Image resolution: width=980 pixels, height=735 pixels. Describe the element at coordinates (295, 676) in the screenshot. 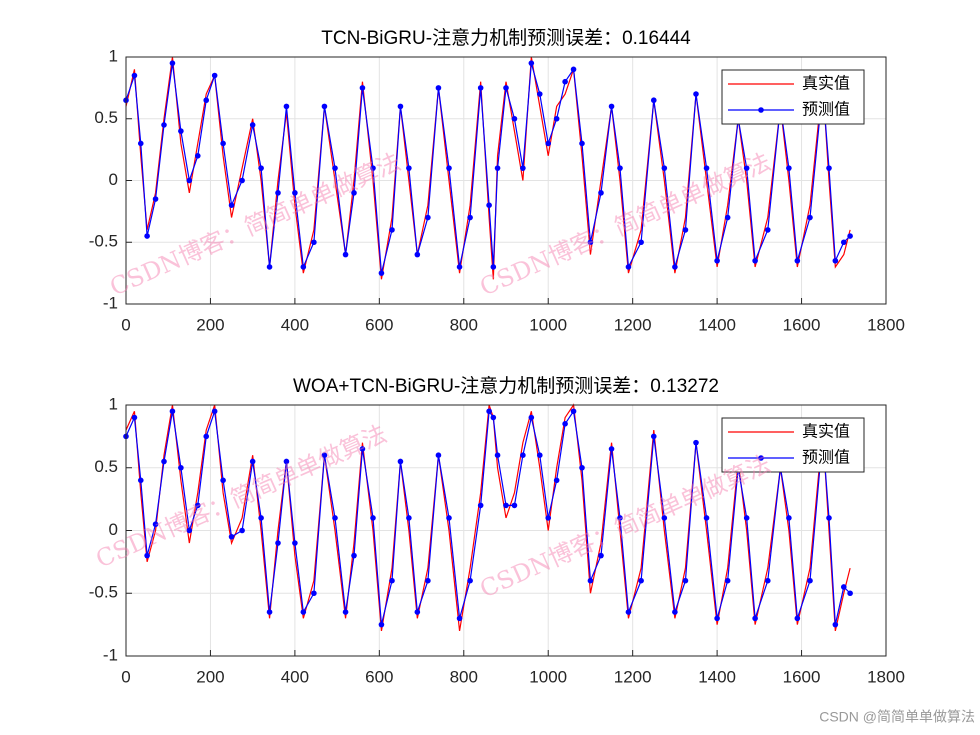

I see `x-tick-label: 400` at that location.